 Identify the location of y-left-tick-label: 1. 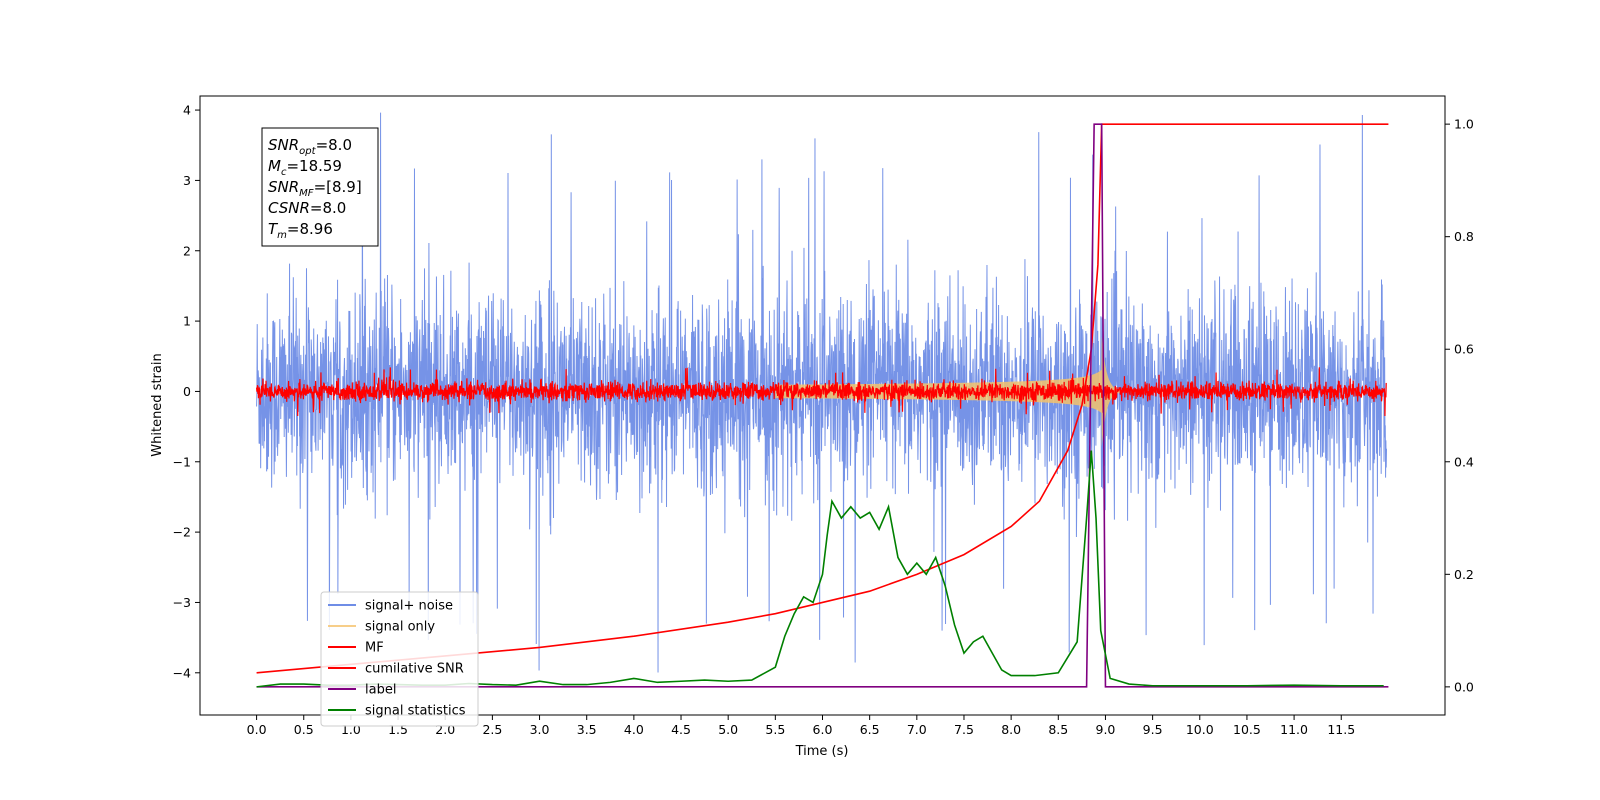
(187, 321).